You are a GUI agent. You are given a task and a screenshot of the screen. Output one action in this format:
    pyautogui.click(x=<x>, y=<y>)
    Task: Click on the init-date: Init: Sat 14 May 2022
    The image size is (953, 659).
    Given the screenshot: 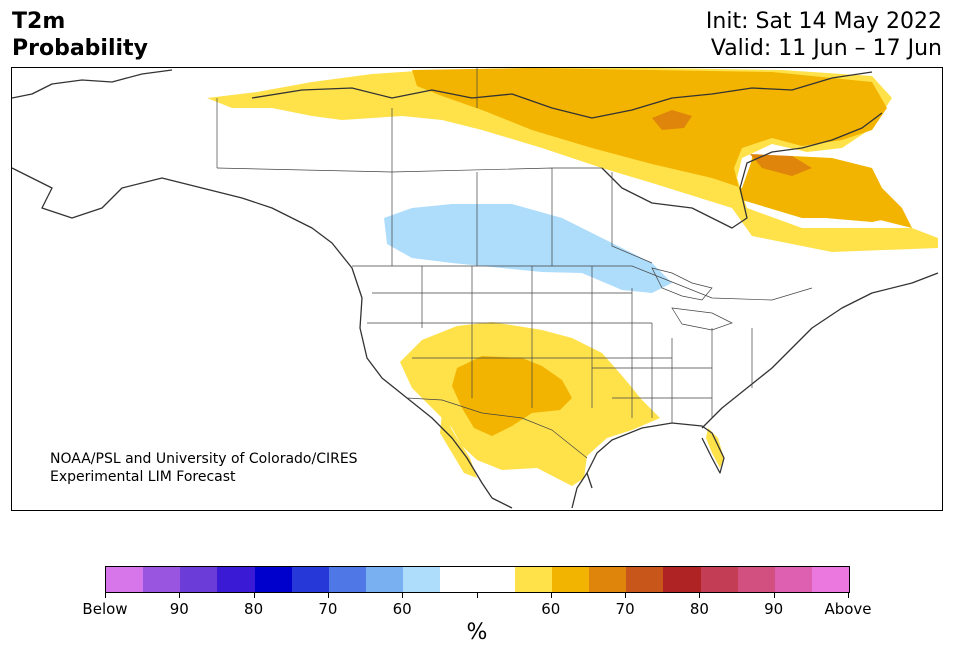 What is the action you would take?
    pyautogui.click(x=823, y=21)
    